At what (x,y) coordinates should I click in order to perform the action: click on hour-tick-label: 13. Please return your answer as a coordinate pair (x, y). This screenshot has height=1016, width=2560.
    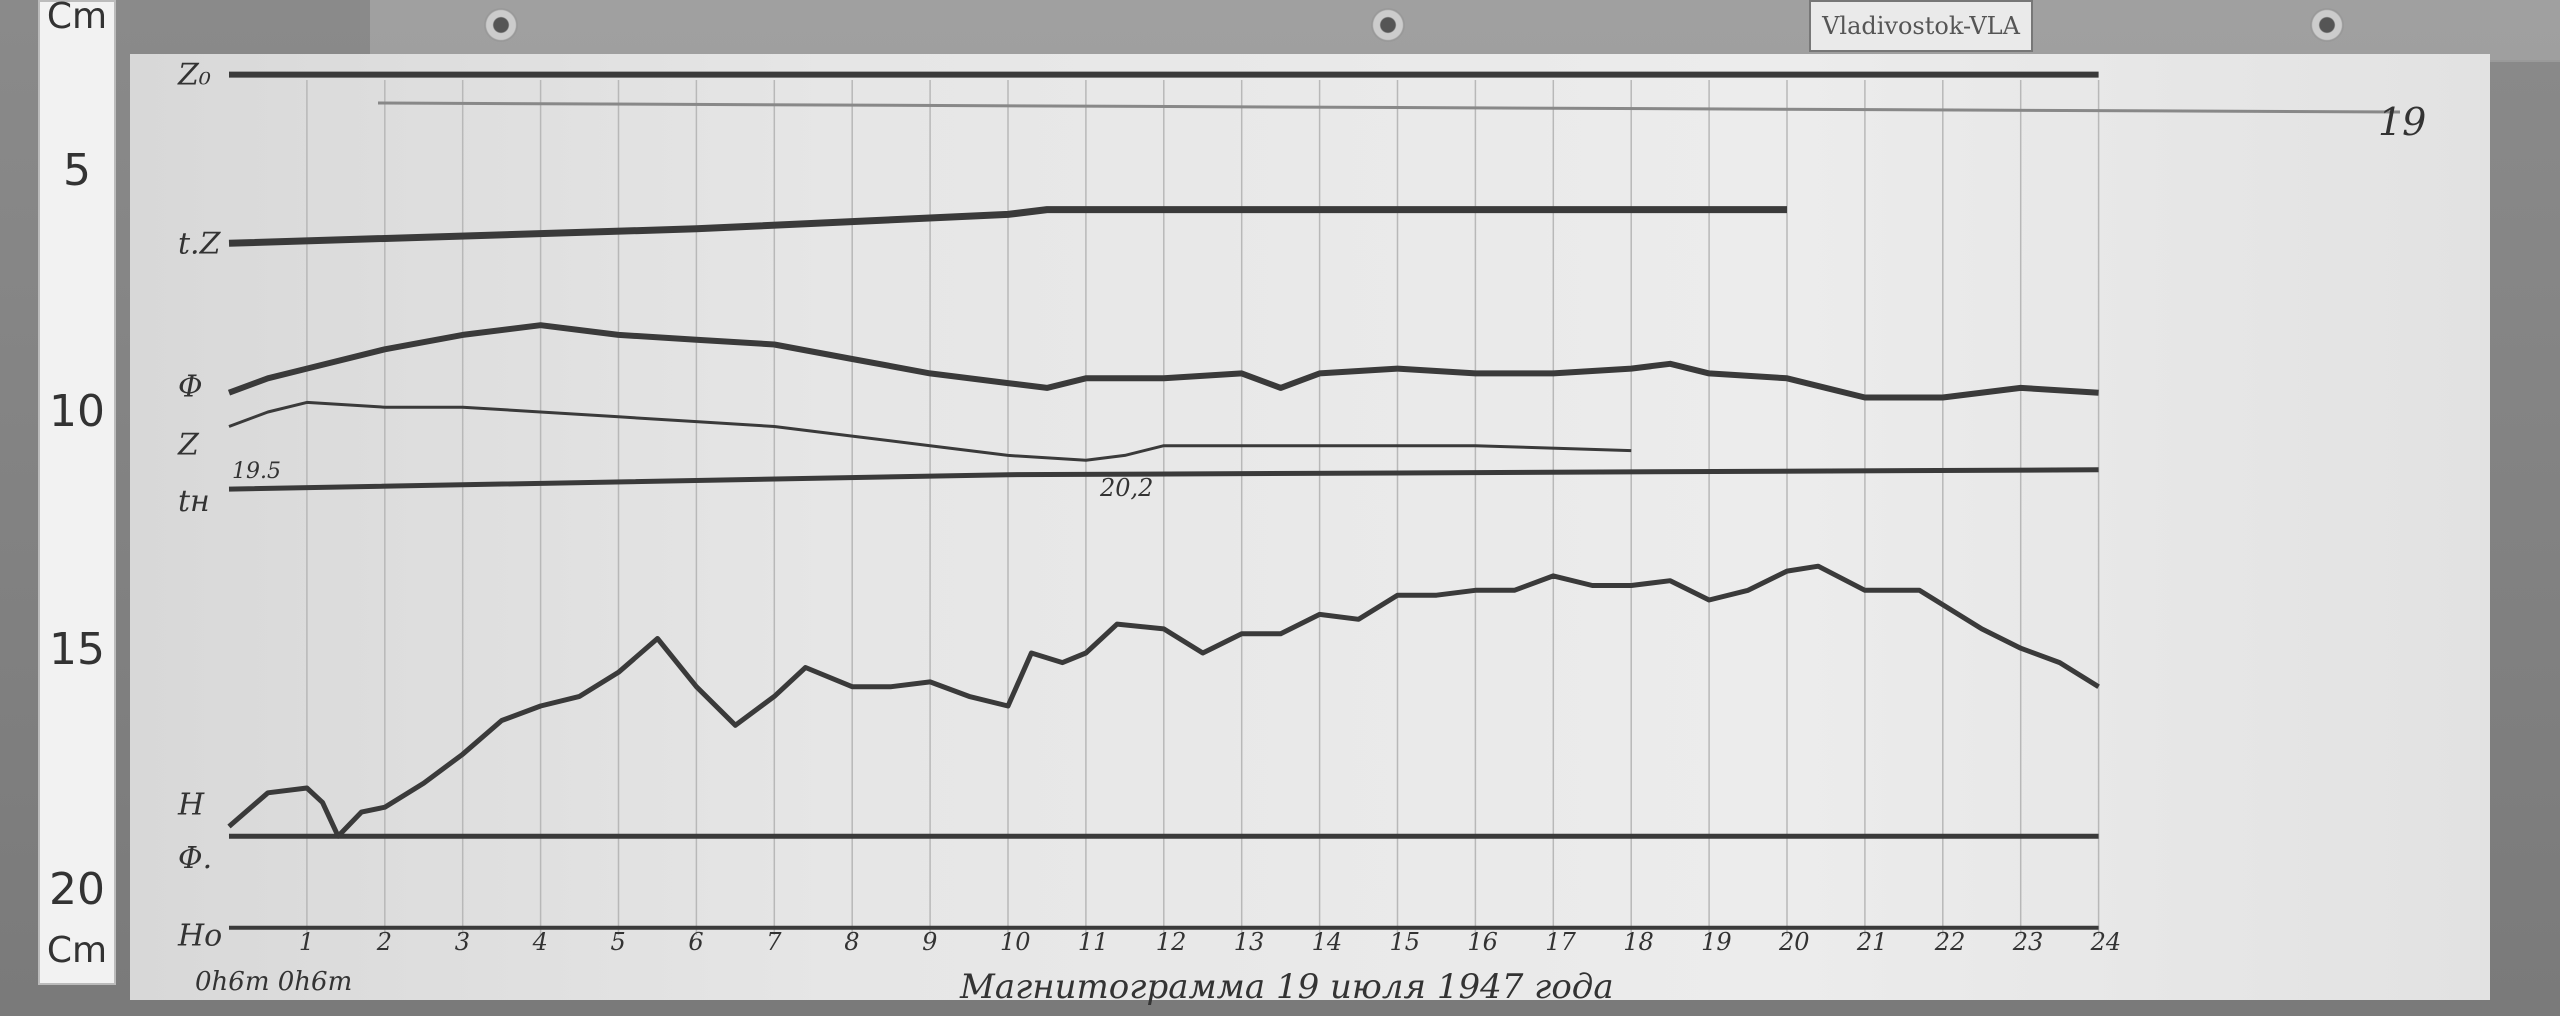
    Looking at the image, I should click on (1249, 942).